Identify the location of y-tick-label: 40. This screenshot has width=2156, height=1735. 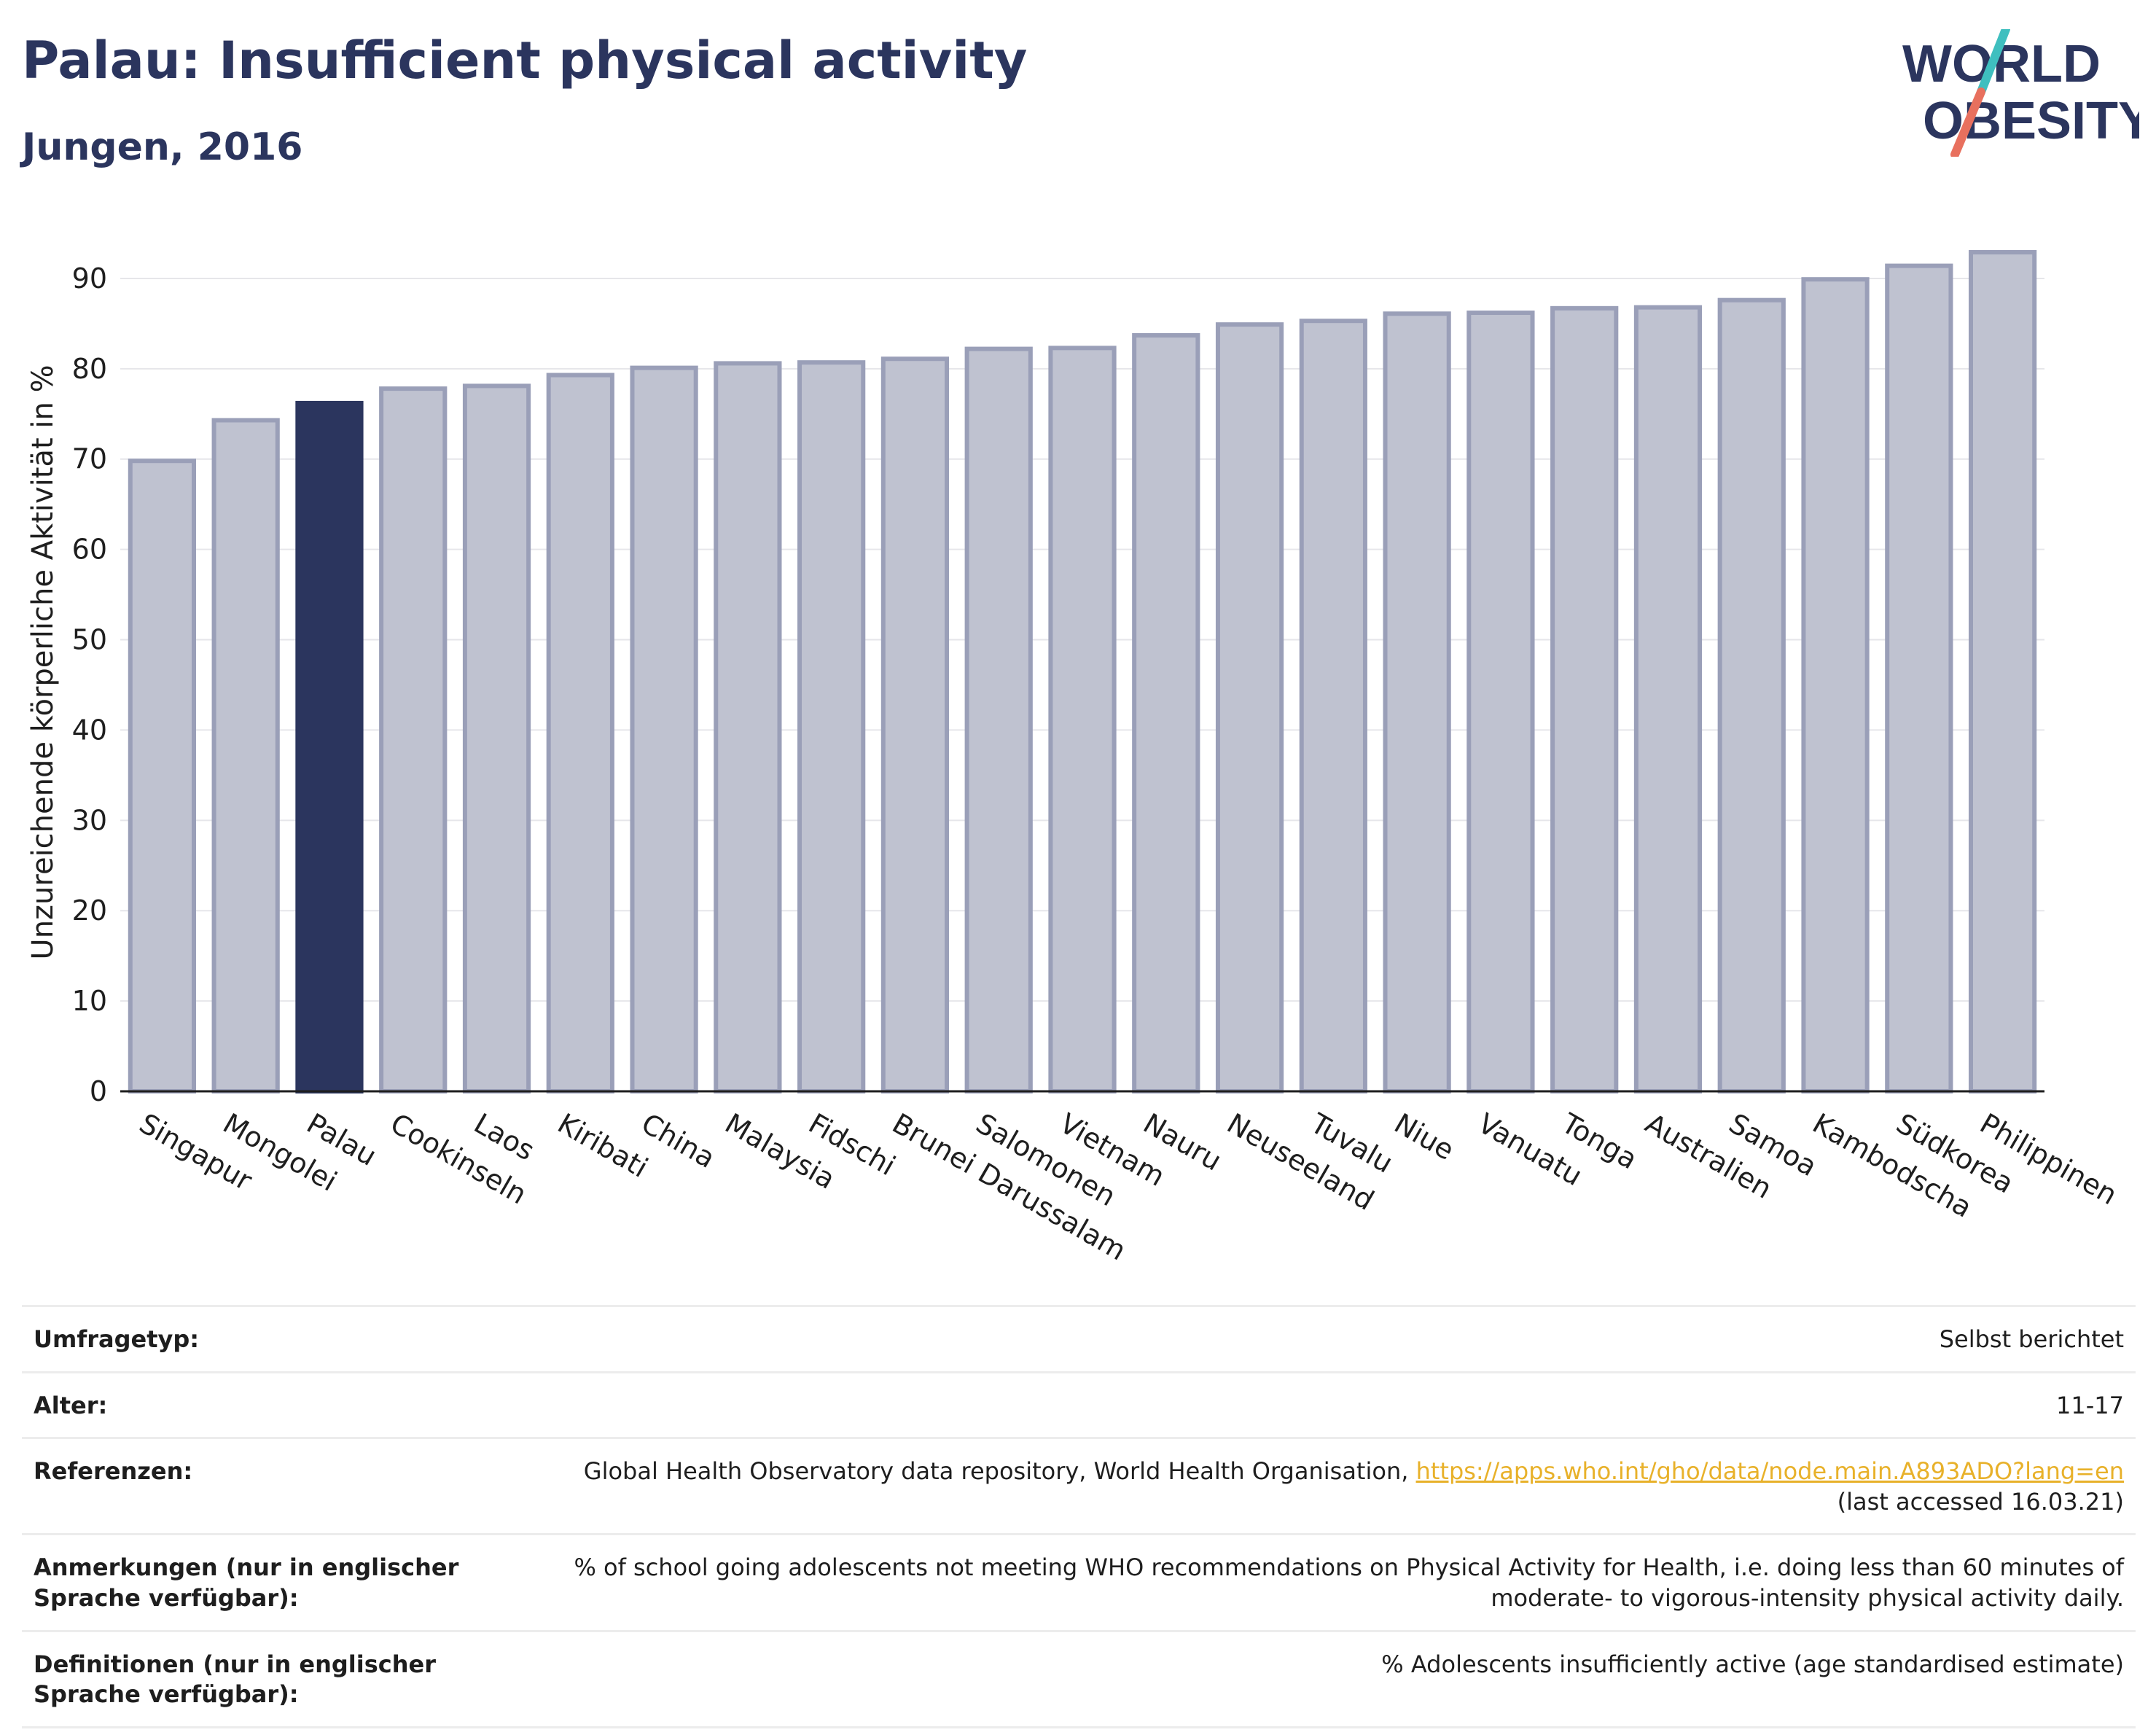
(90, 730).